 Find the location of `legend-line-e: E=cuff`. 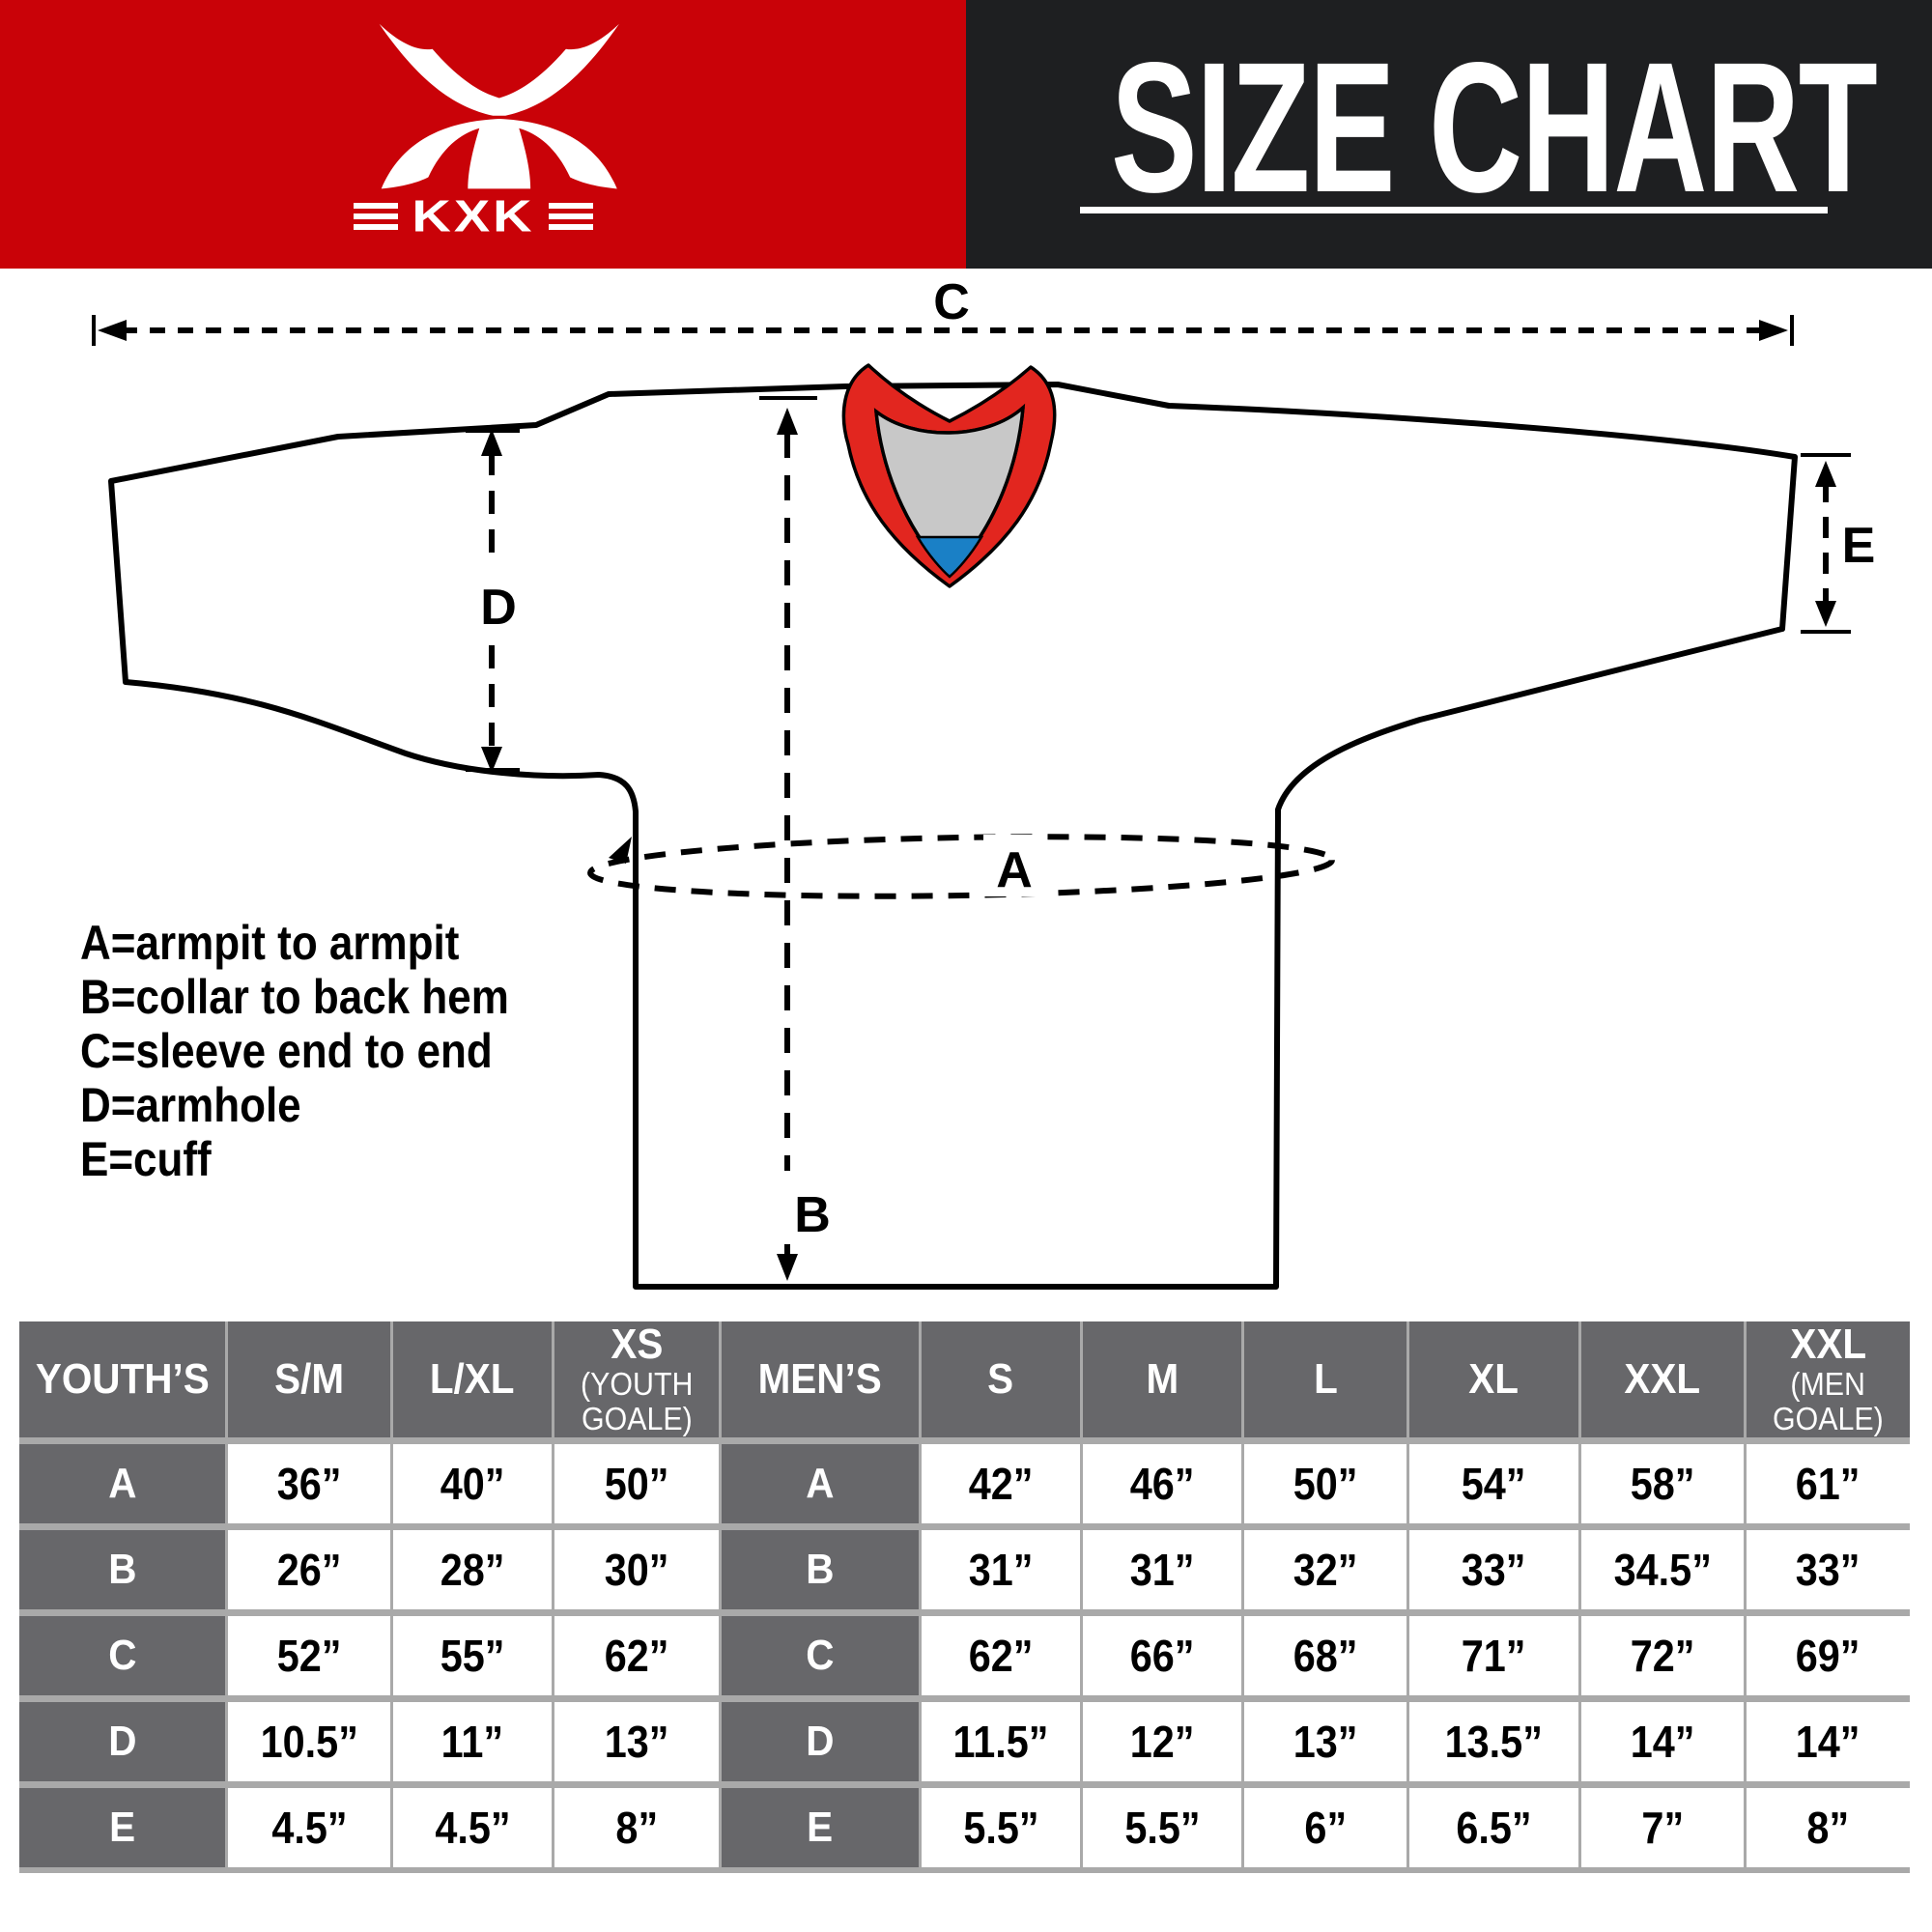

legend-line-e: E=cuff is located at coordinates (146, 1159).